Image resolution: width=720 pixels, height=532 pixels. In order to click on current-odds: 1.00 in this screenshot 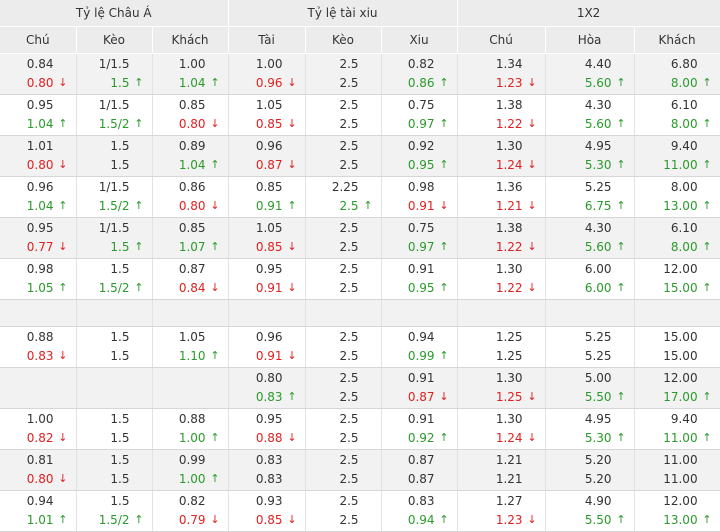, I will do `click(192, 438)`.